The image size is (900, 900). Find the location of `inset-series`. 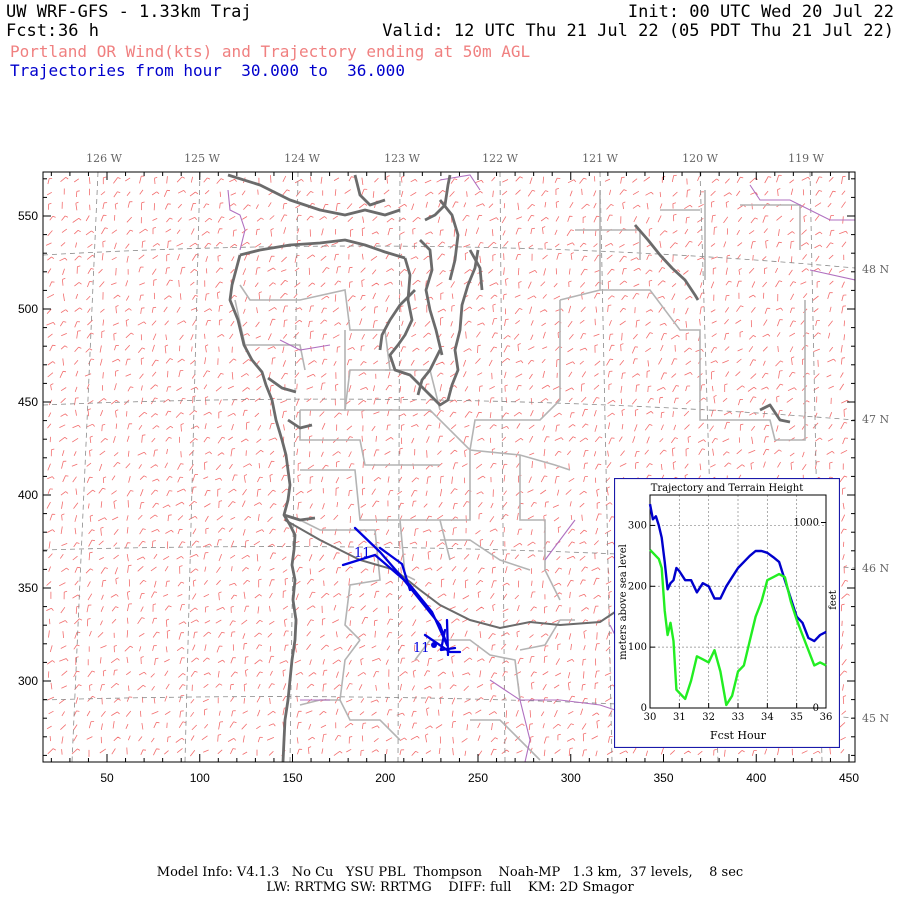

inset-series is located at coordinates (737, 605).